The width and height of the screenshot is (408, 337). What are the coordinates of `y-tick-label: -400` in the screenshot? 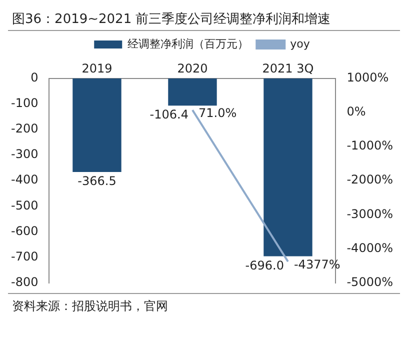 It's located at (24, 179).